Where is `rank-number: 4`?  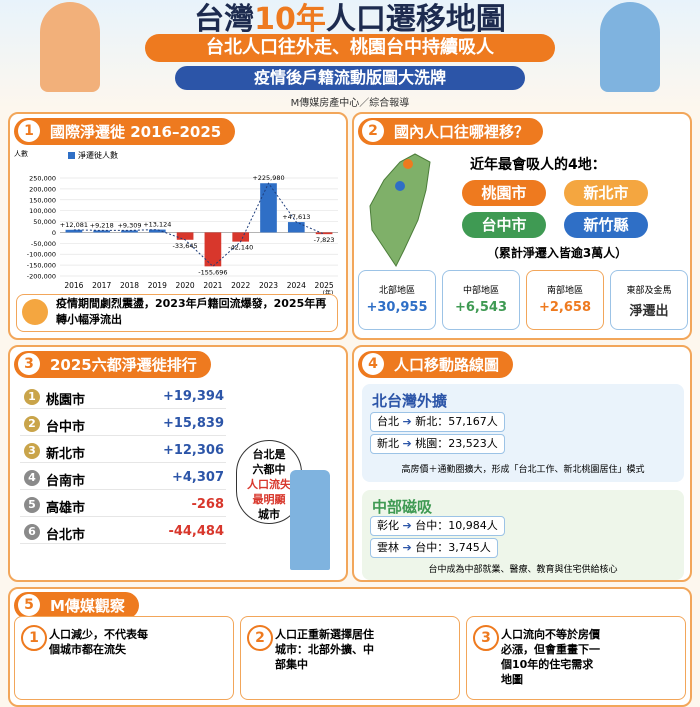 rank-number: 4 is located at coordinates (32, 478).